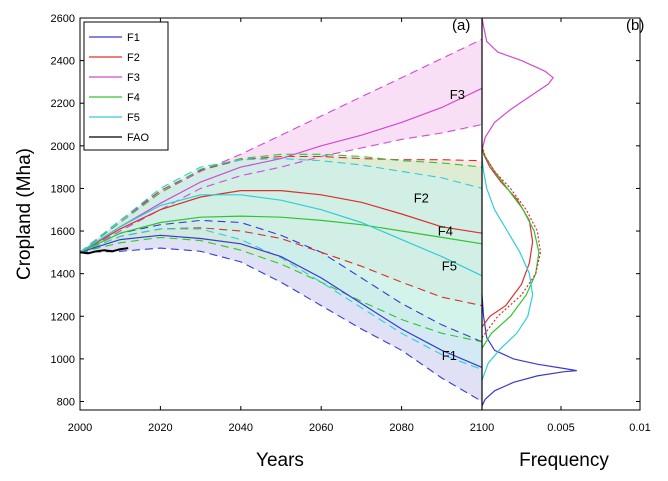 Image resolution: width=668 pixels, height=481 pixels. Describe the element at coordinates (133, 38) in the screenshot. I see `legend-label-f1: F1` at that location.